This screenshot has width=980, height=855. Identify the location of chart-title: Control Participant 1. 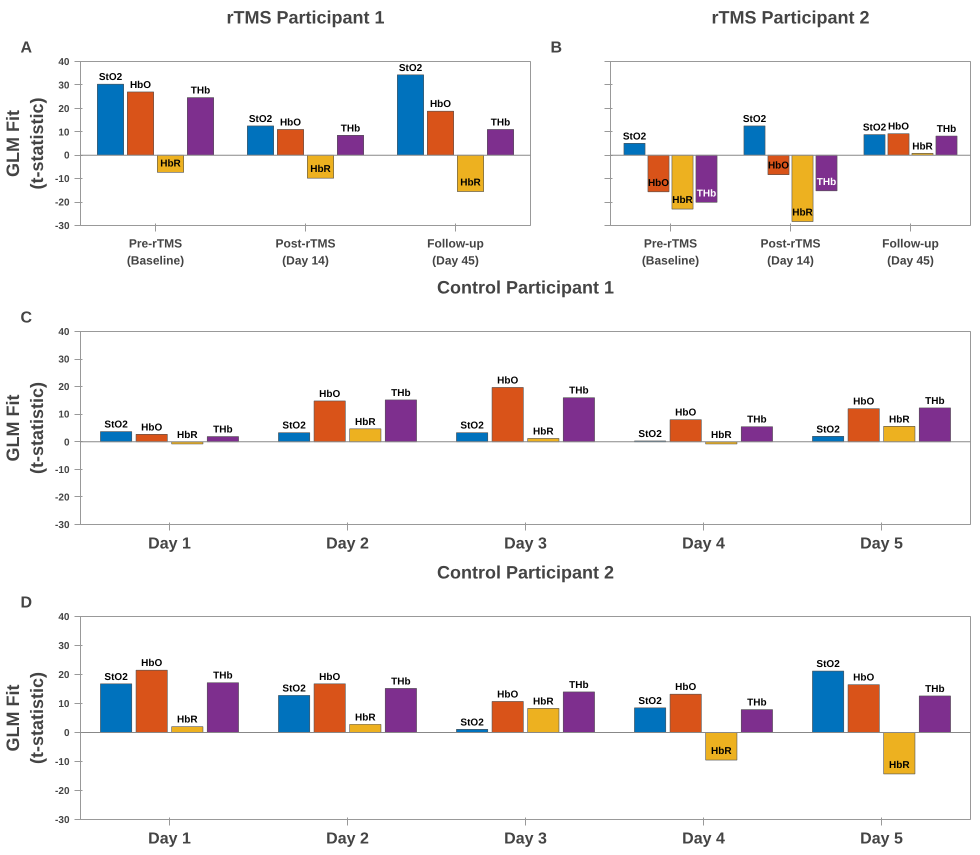
(525, 288).